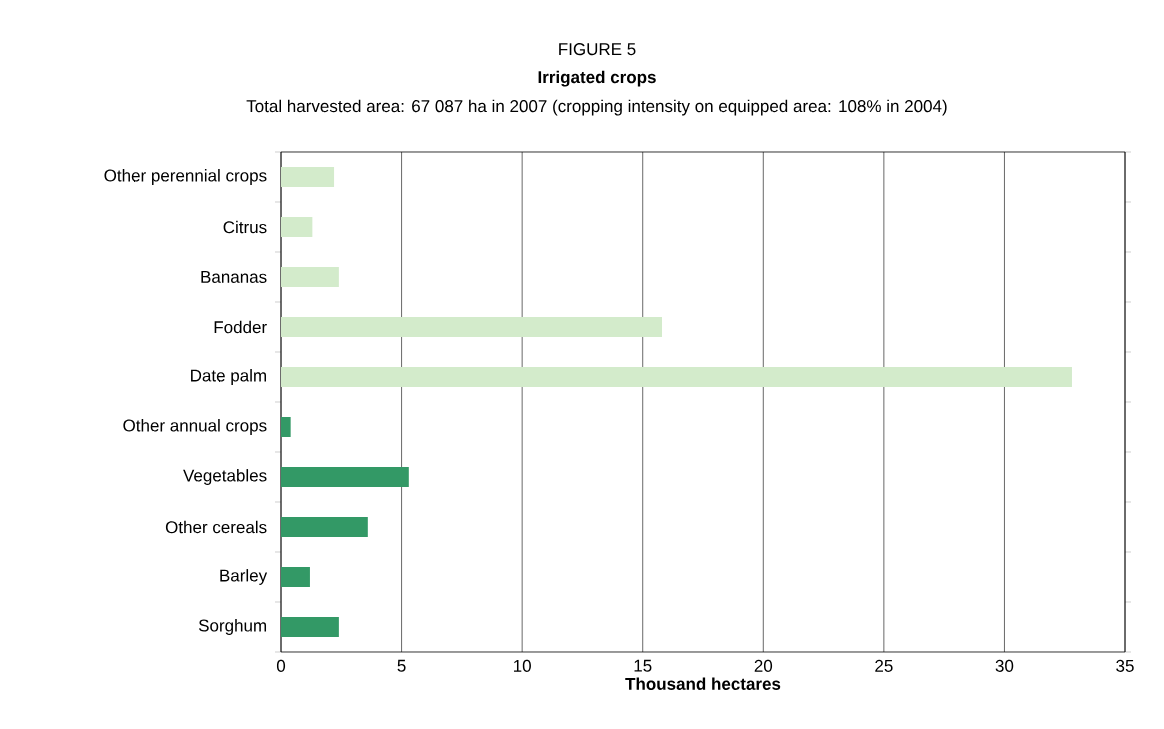  What do you see at coordinates (216, 527) in the screenshot?
I see `y-tick-label: Other cereals` at bounding box center [216, 527].